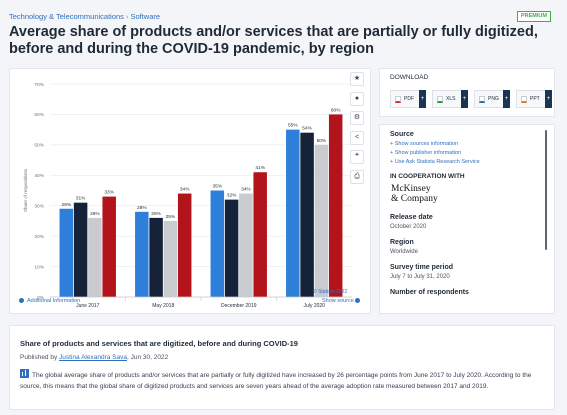 Image resolution: width=567 pixels, height=415 pixels. Describe the element at coordinates (171, 217) in the screenshot. I see `bar-value-label: 25%` at that location.